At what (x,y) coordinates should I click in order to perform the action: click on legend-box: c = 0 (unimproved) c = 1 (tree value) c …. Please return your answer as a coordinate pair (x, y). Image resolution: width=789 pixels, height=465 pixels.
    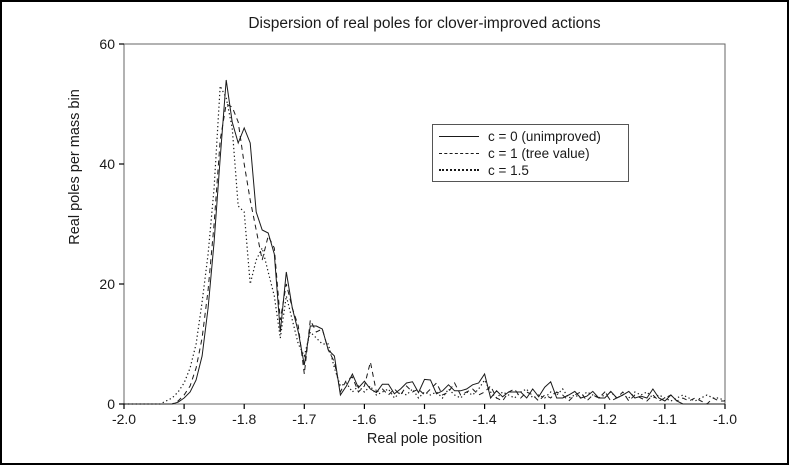
    Looking at the image, I should click on (530, 153).